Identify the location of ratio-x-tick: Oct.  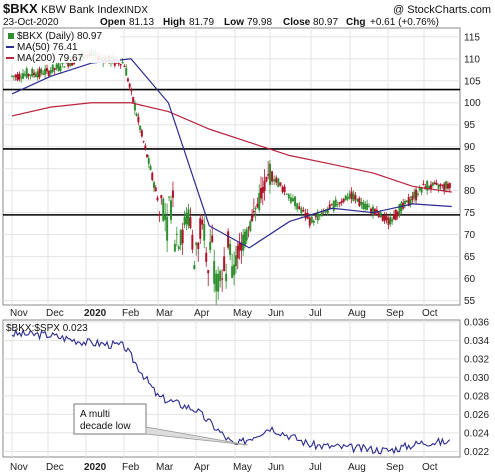
(430, 467).